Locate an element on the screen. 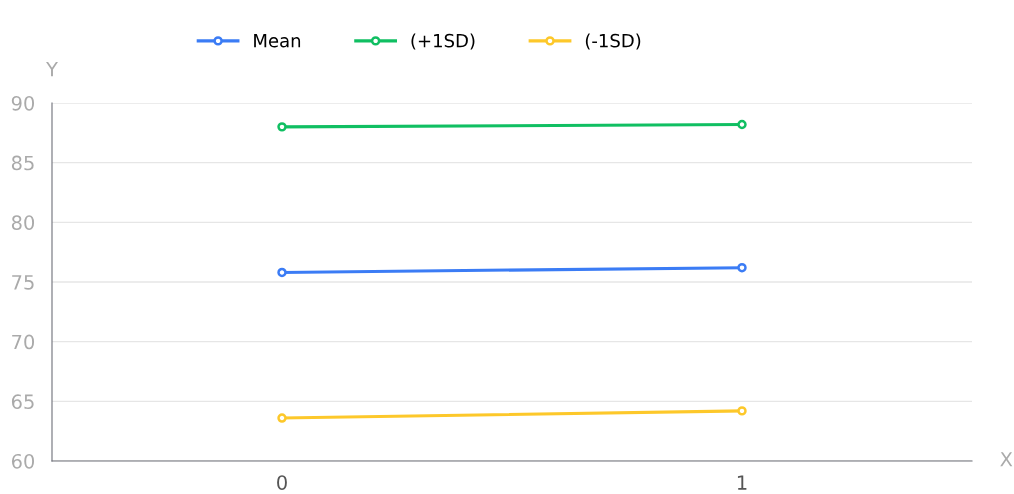 This screenshot has height=494, width=1014. y-tick-label: 90 is located at coordinates (23, 103).